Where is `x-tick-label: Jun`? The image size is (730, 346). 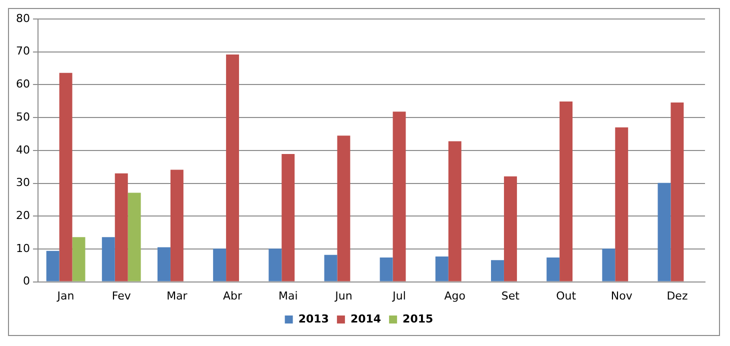
x-tick-label: Jun is located at coordinates (343, 295).